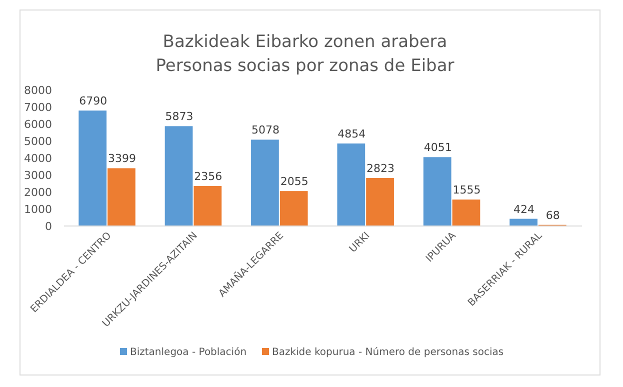 The image size is (623, 387). Describe the element at coordinates (93, 101) in the screenshot. I see `data-label: 6790` at that location.